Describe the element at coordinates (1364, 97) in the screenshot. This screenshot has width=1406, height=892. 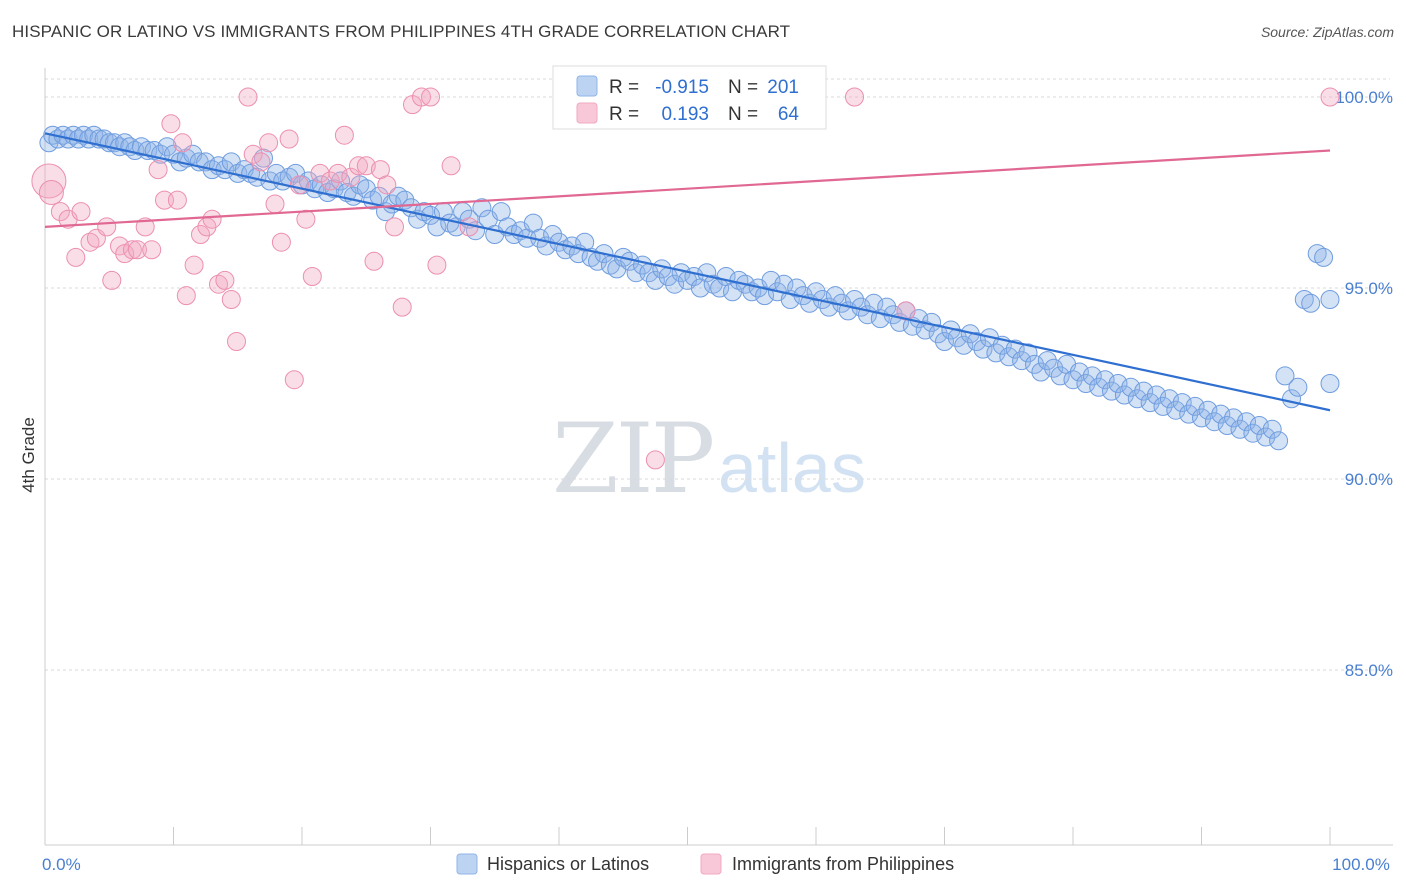
I see `y-tick-label-0: 100.0%` at that location.